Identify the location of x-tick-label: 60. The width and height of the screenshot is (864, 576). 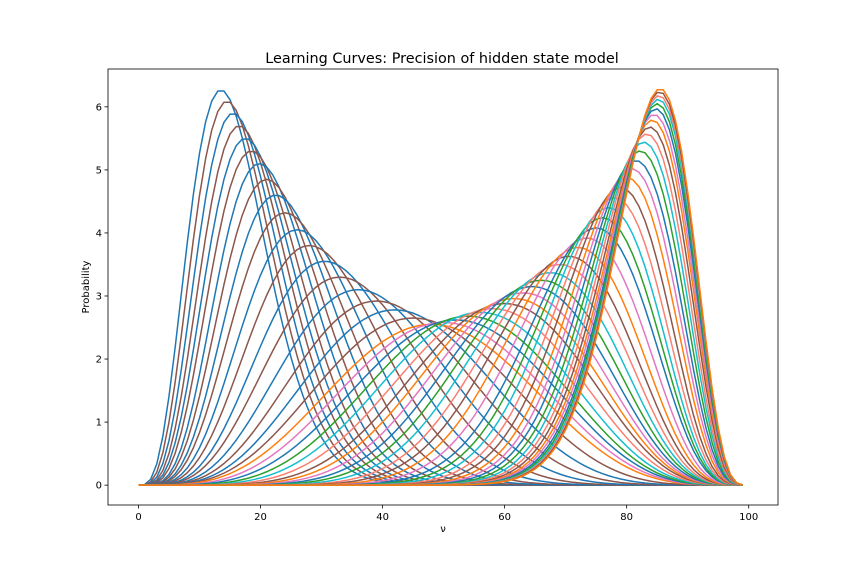
(504, 517).